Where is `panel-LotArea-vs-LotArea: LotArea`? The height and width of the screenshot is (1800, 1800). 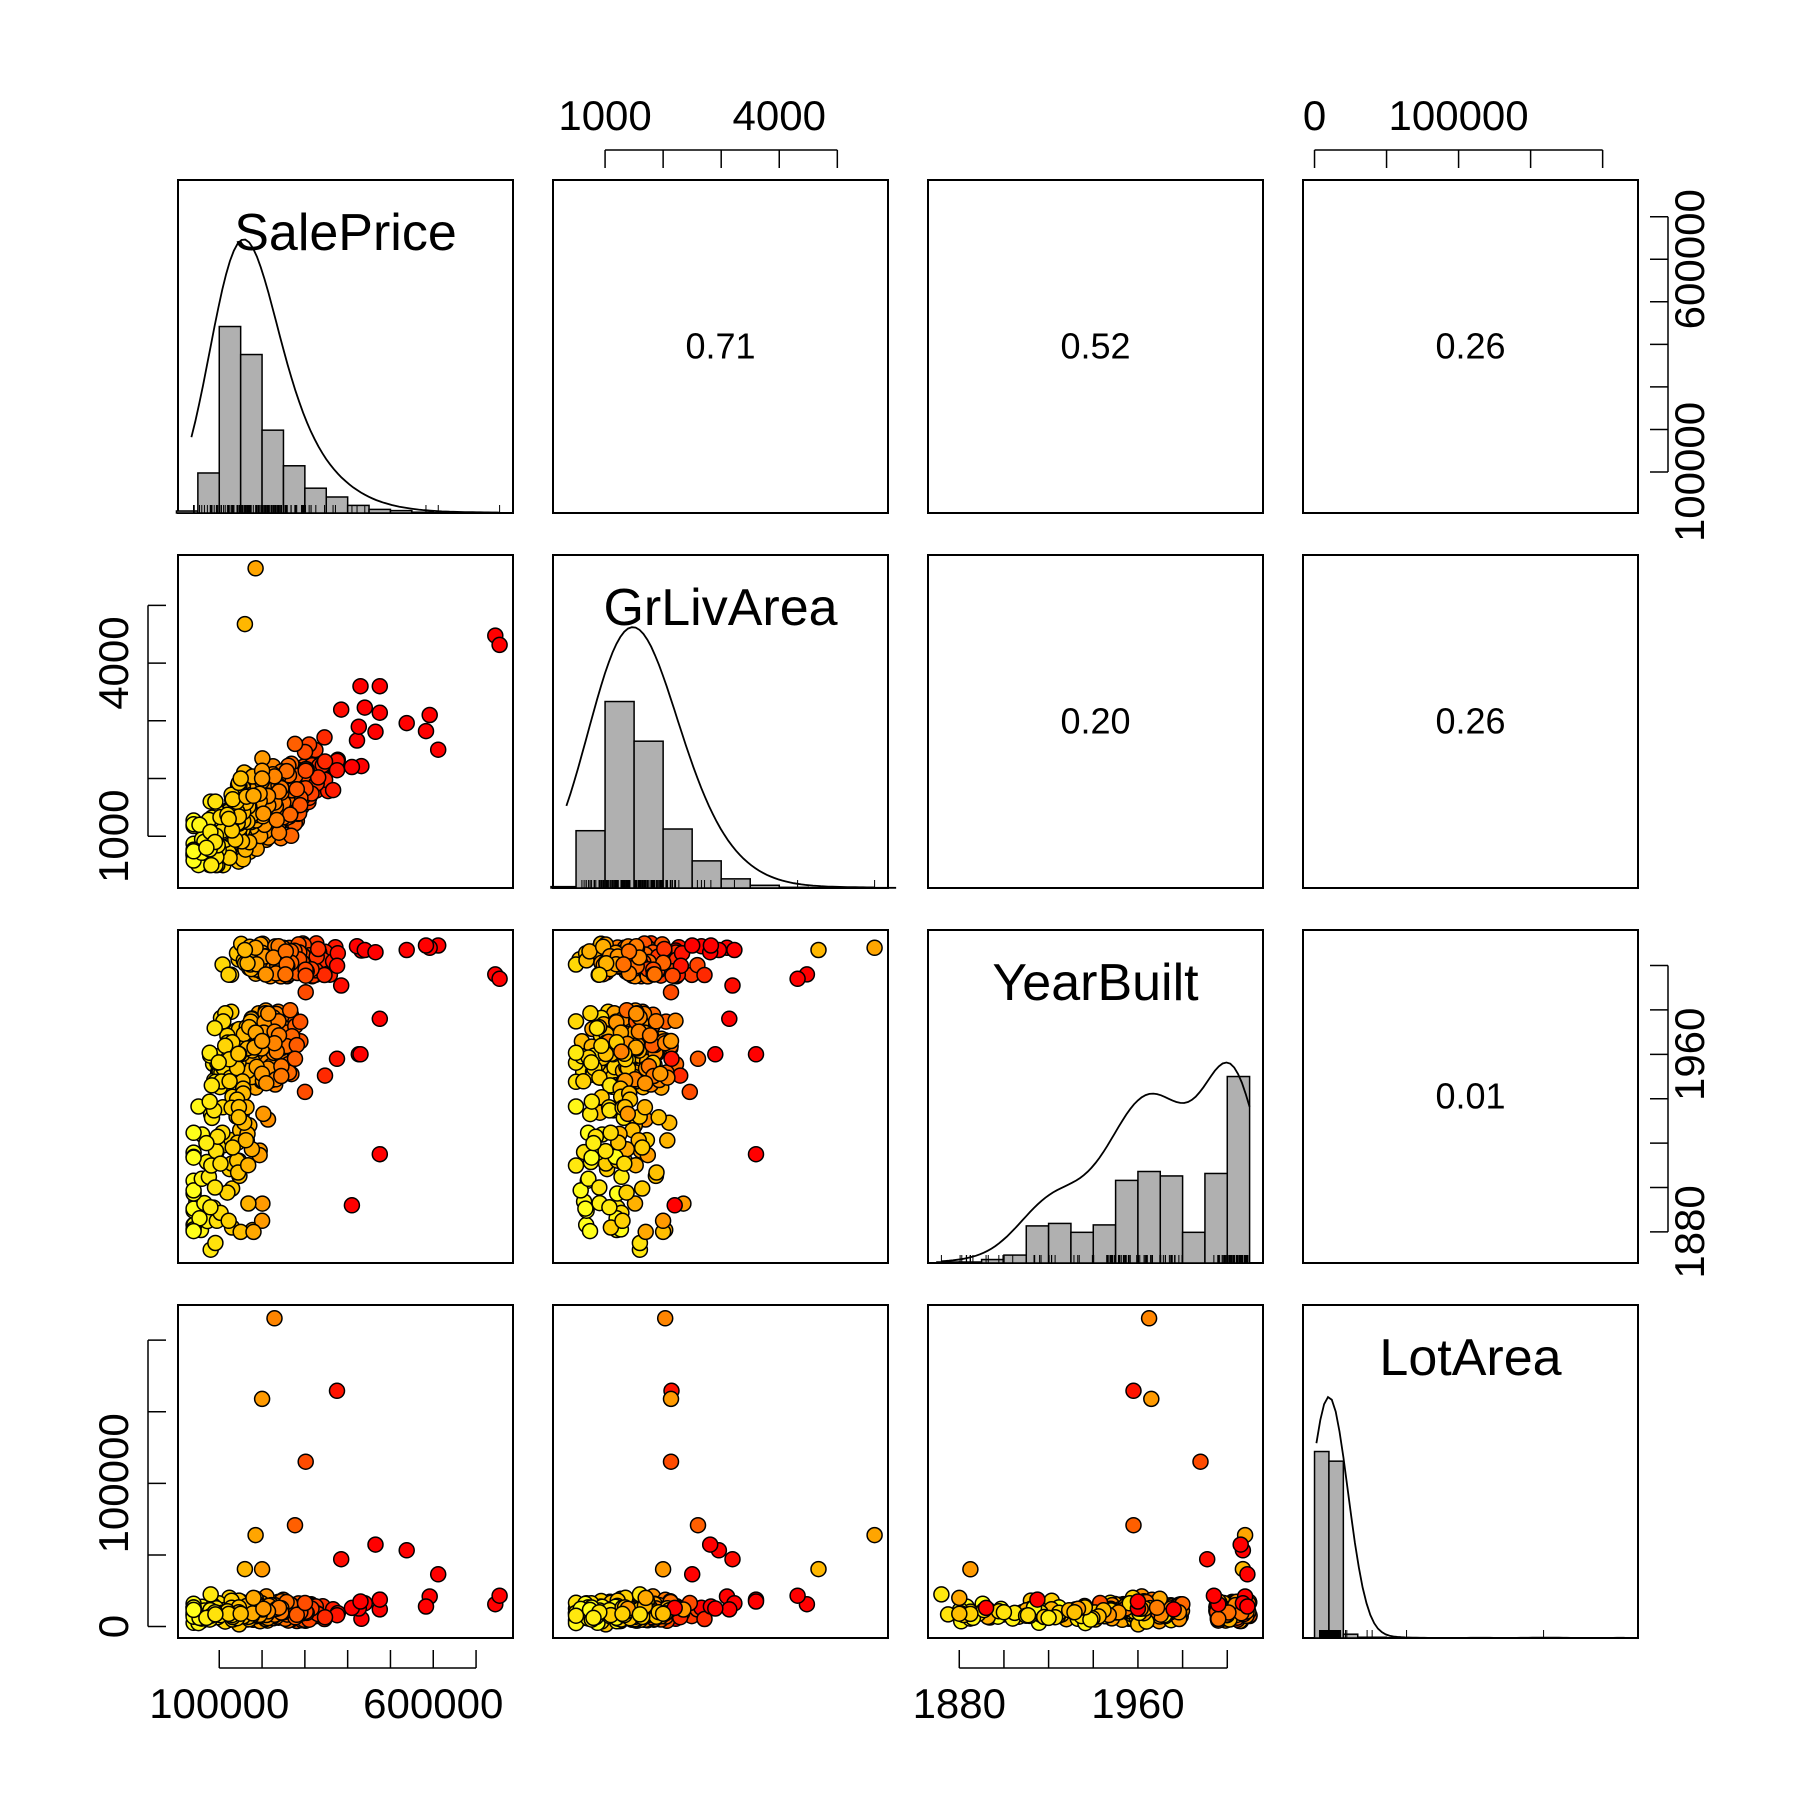 panel-LotArea-vs-LotArea: LotArea is located at coordinates (1470, 1471).